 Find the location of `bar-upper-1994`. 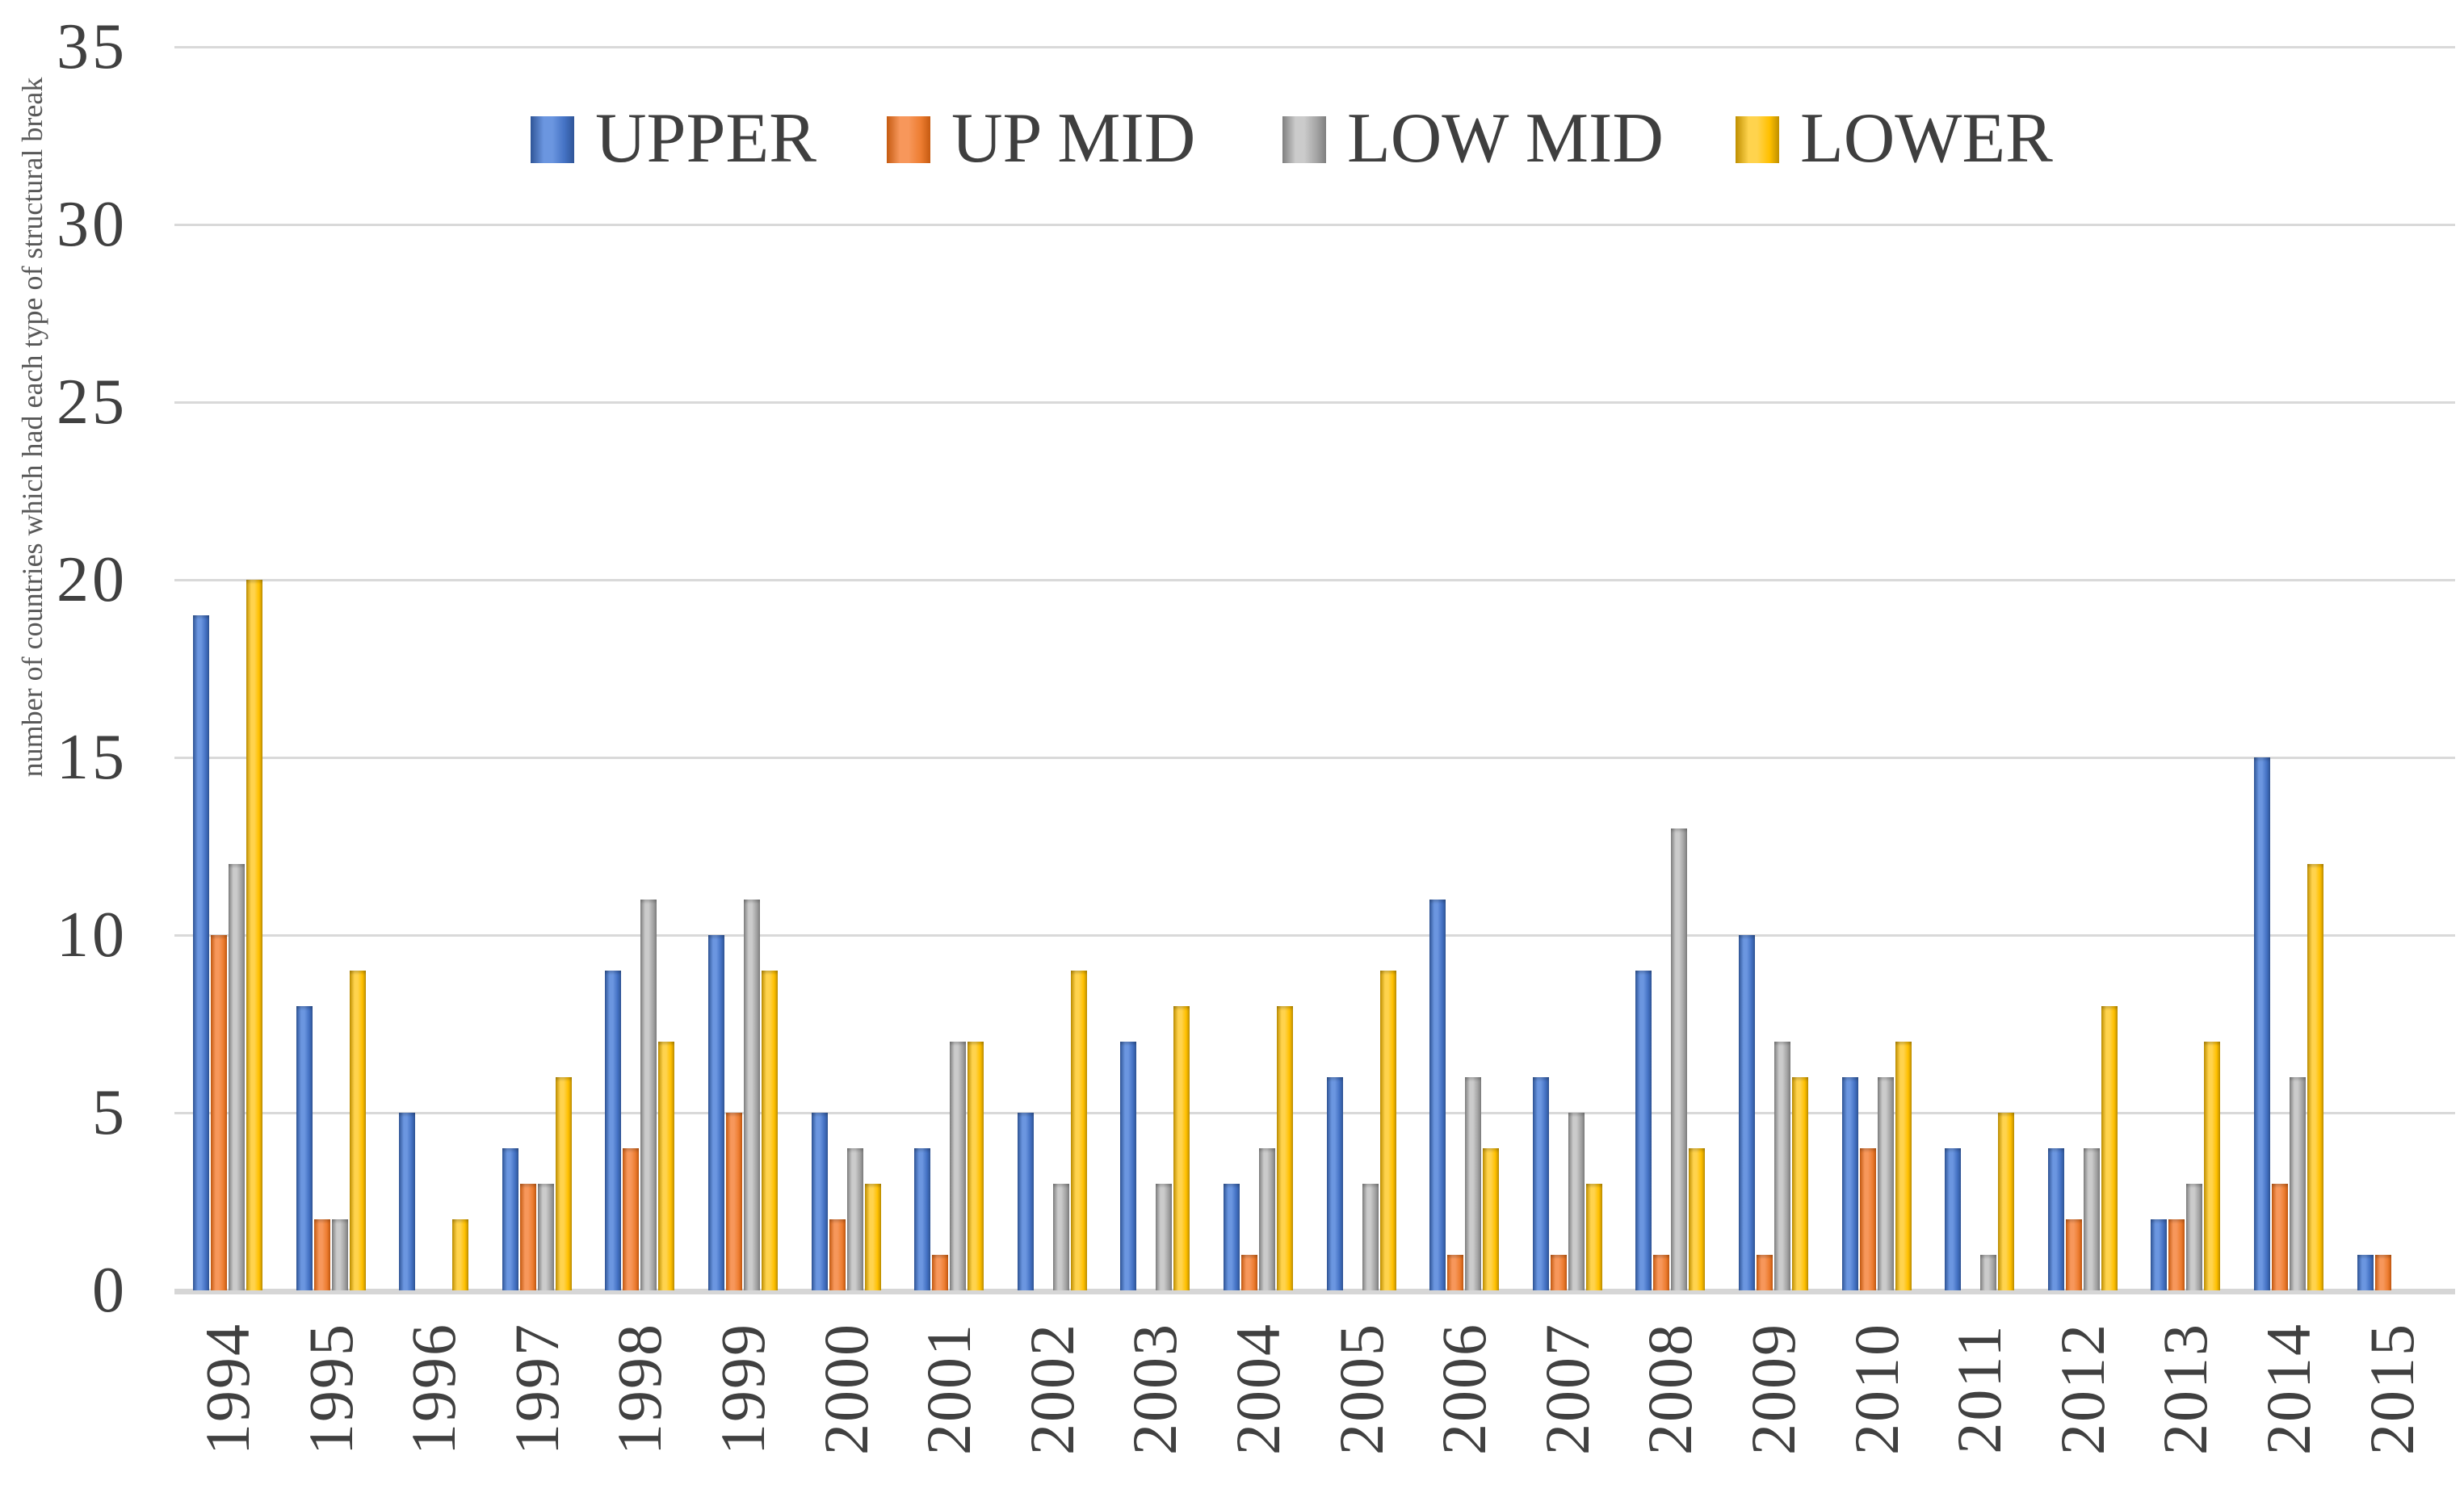

bar-upper-1994 is located at coordinates (201, 953).